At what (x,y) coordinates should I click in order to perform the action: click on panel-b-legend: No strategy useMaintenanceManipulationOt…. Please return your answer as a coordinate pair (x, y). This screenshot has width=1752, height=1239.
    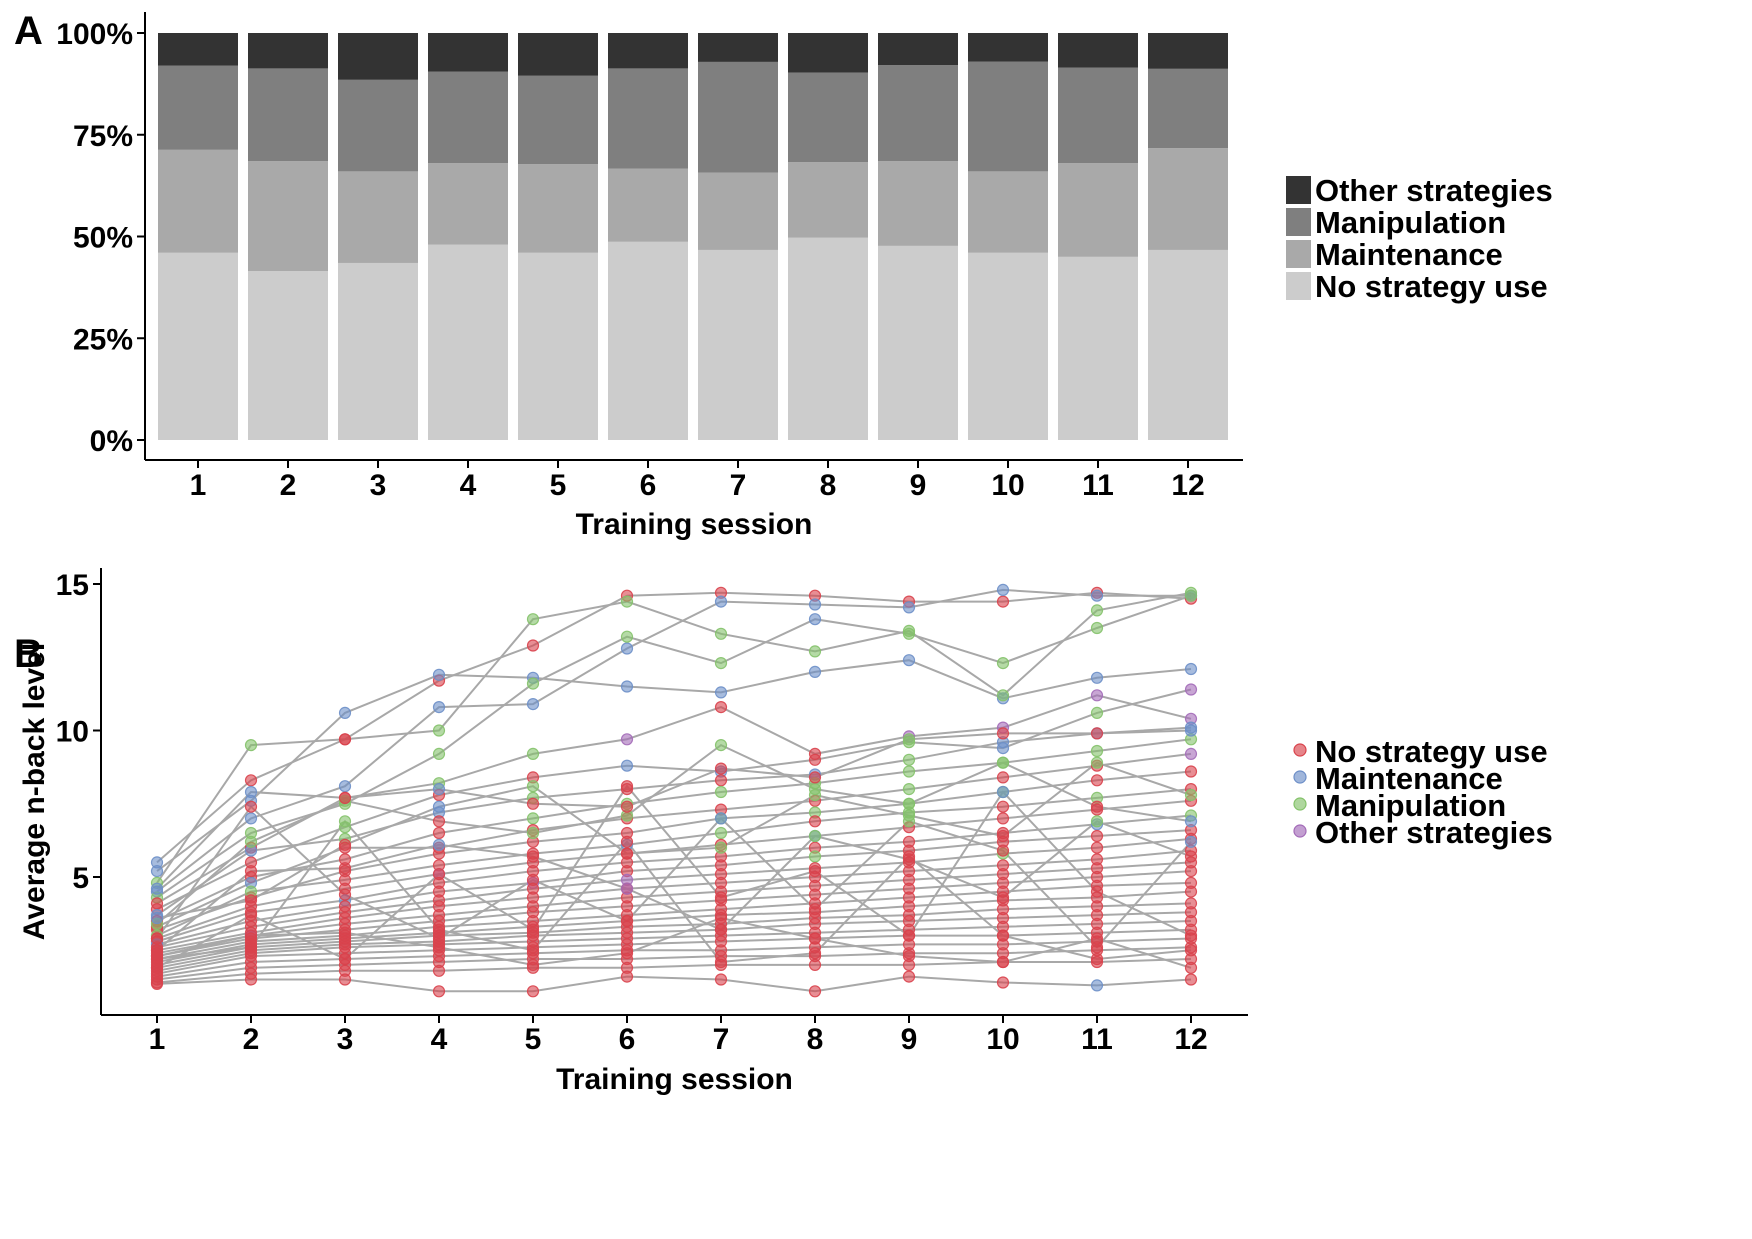
    Looking at the image, I should click on (1423, 792).